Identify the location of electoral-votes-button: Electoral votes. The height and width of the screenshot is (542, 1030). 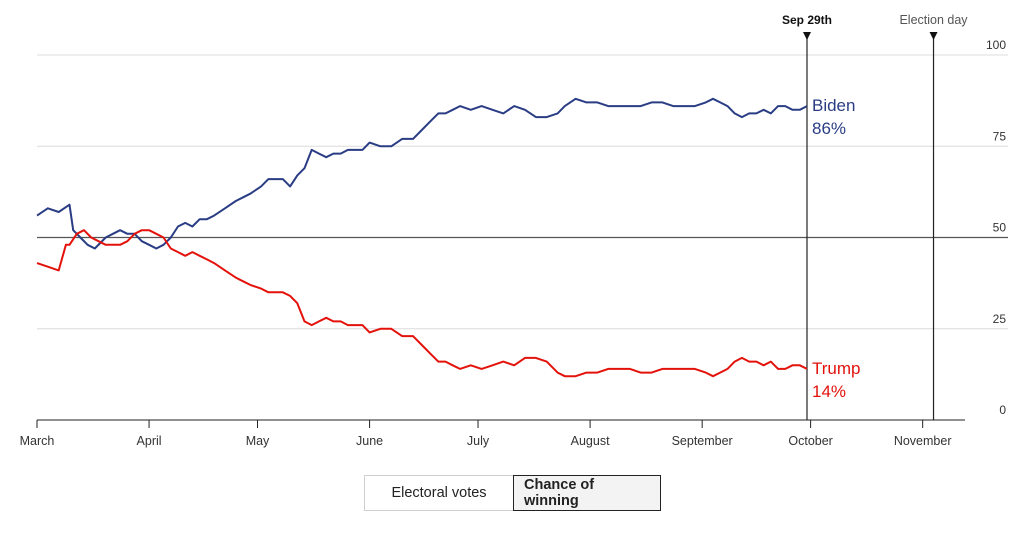
(439, 493).